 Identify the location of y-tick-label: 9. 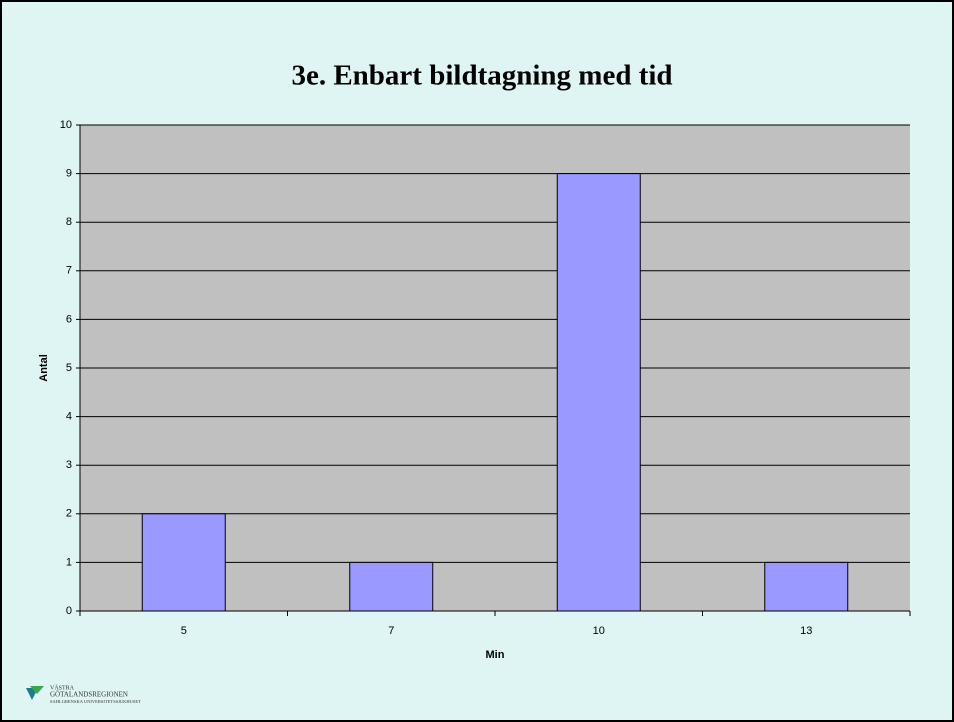
(69, 174).